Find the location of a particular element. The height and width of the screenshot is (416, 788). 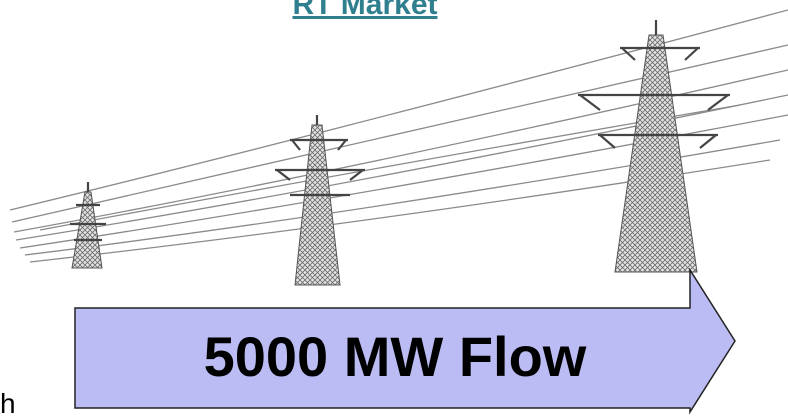

arrow-label: 5000 MW Flow is located at coordinates (395, 356).